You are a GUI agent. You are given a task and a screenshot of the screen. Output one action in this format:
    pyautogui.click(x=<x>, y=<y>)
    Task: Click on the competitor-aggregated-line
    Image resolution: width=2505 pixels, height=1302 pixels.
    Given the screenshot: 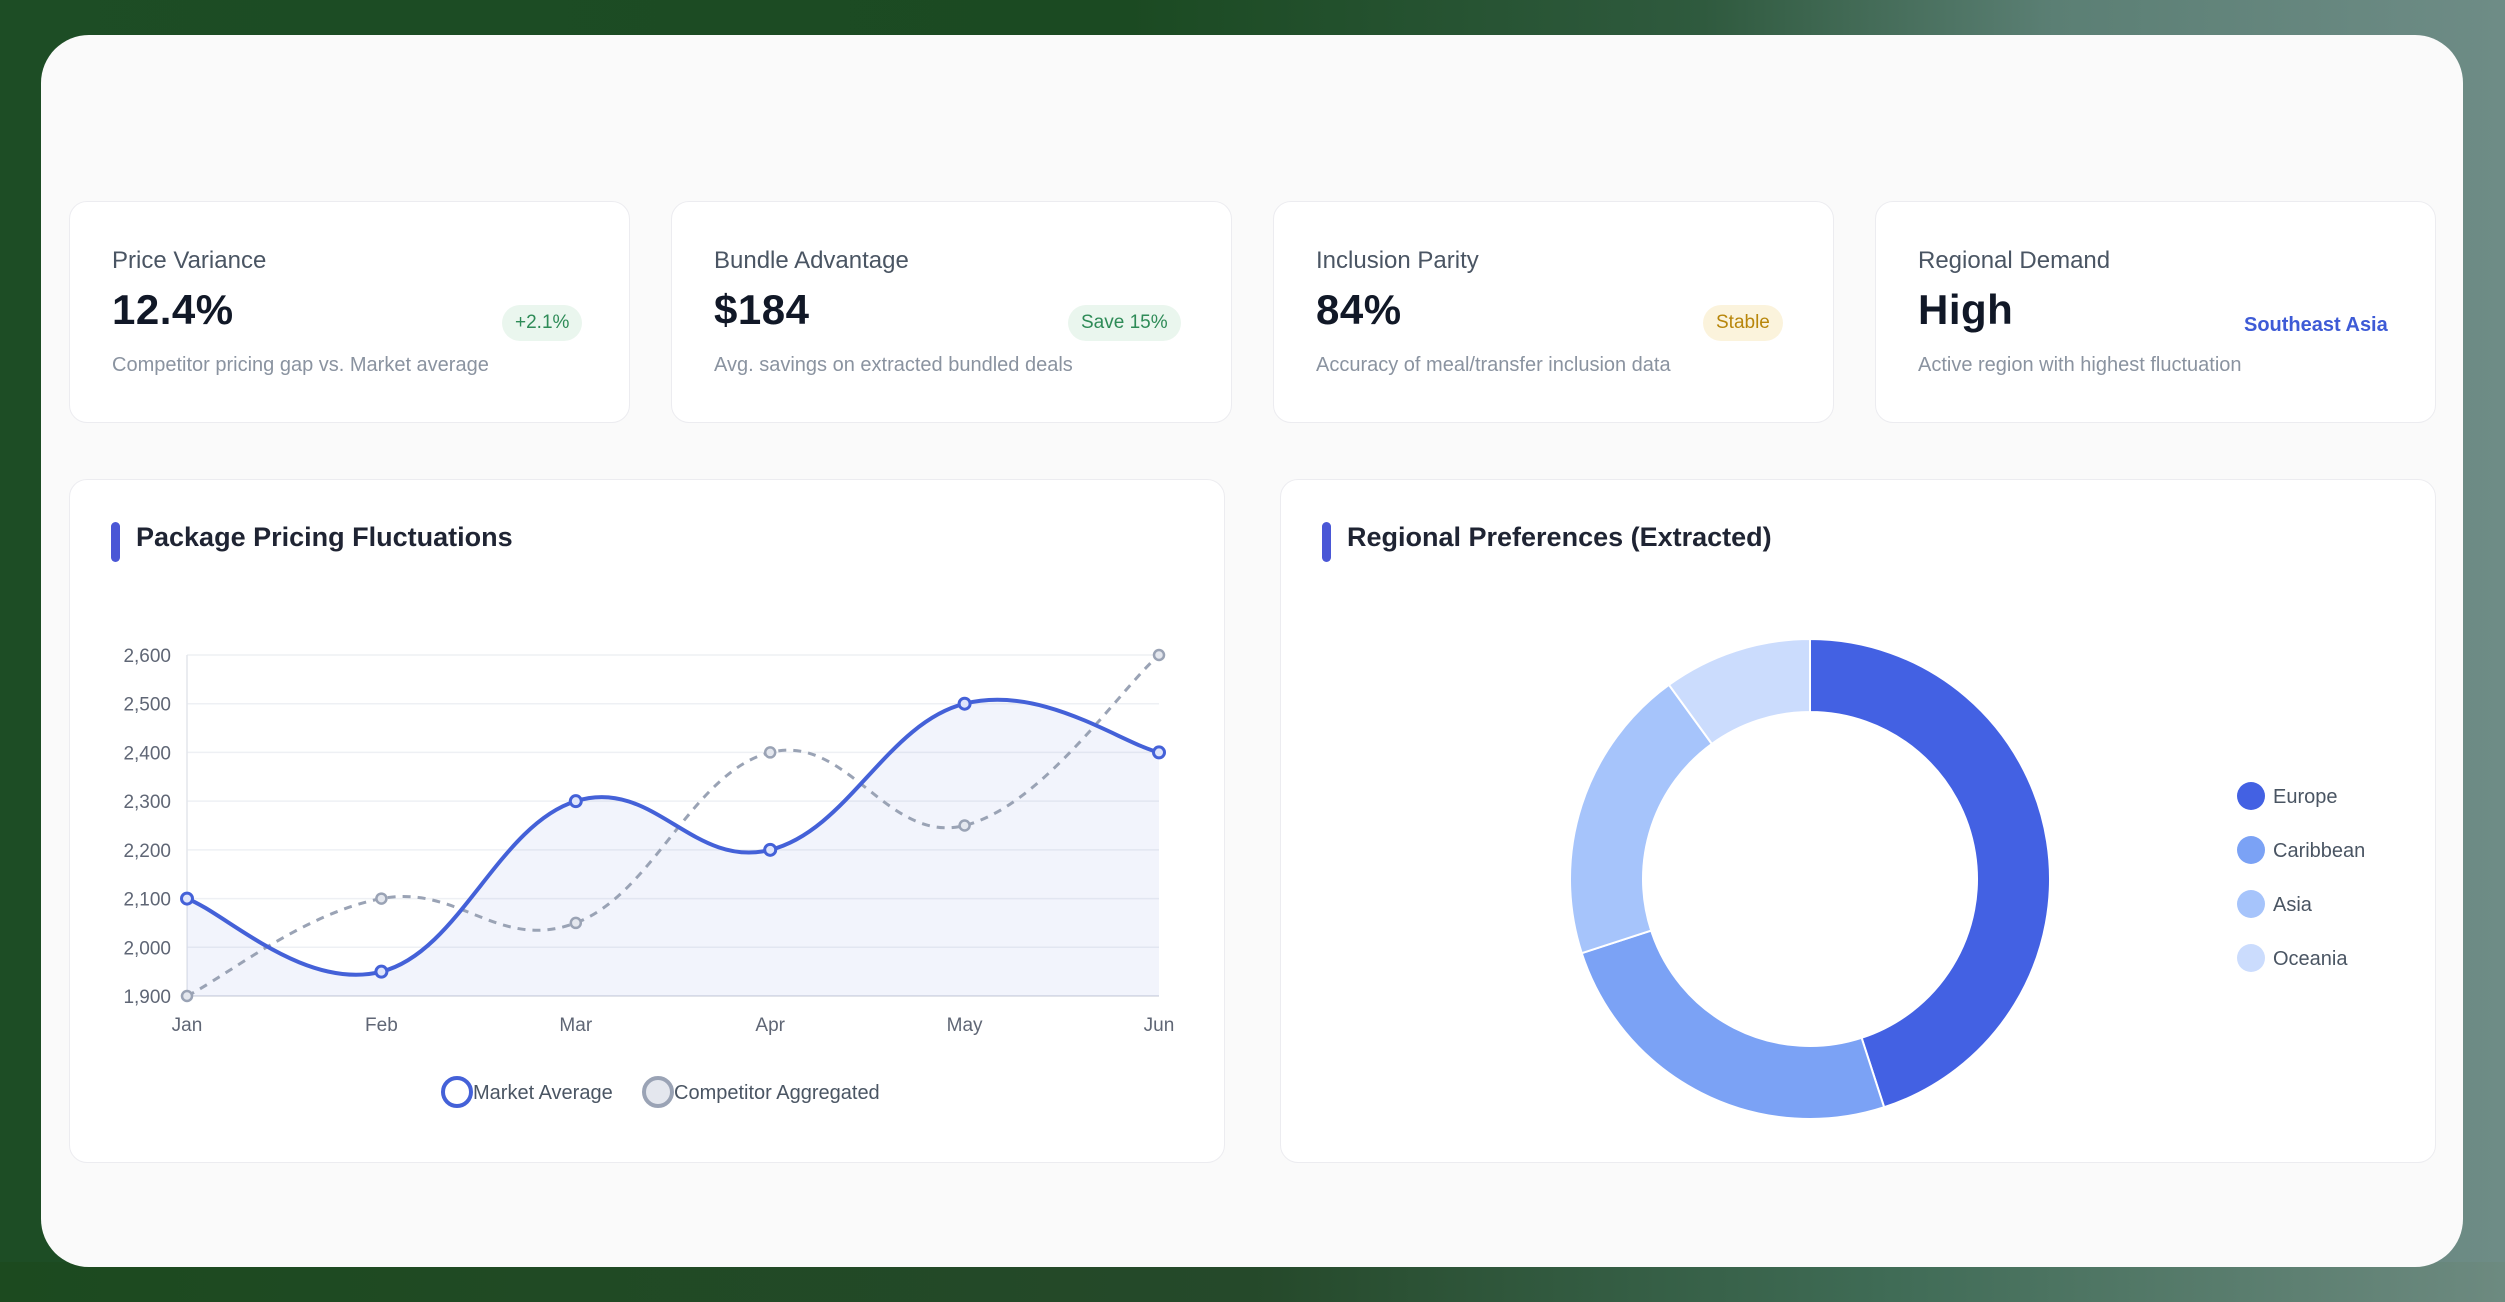 What is the action you would take?
    pyautogui.click(x=673, y=825)
    